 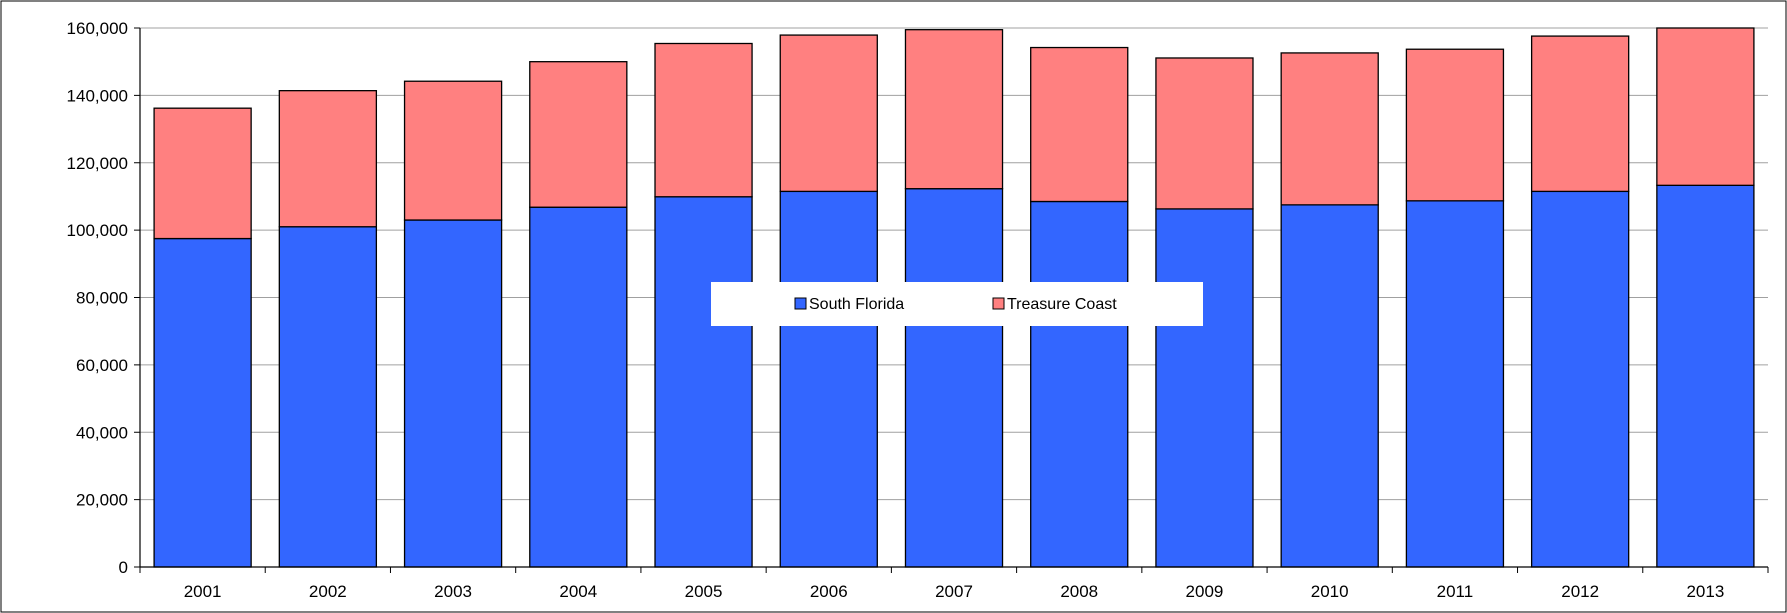 I want to click on legend-swatch-south-florida, so click(x=800, y=303).